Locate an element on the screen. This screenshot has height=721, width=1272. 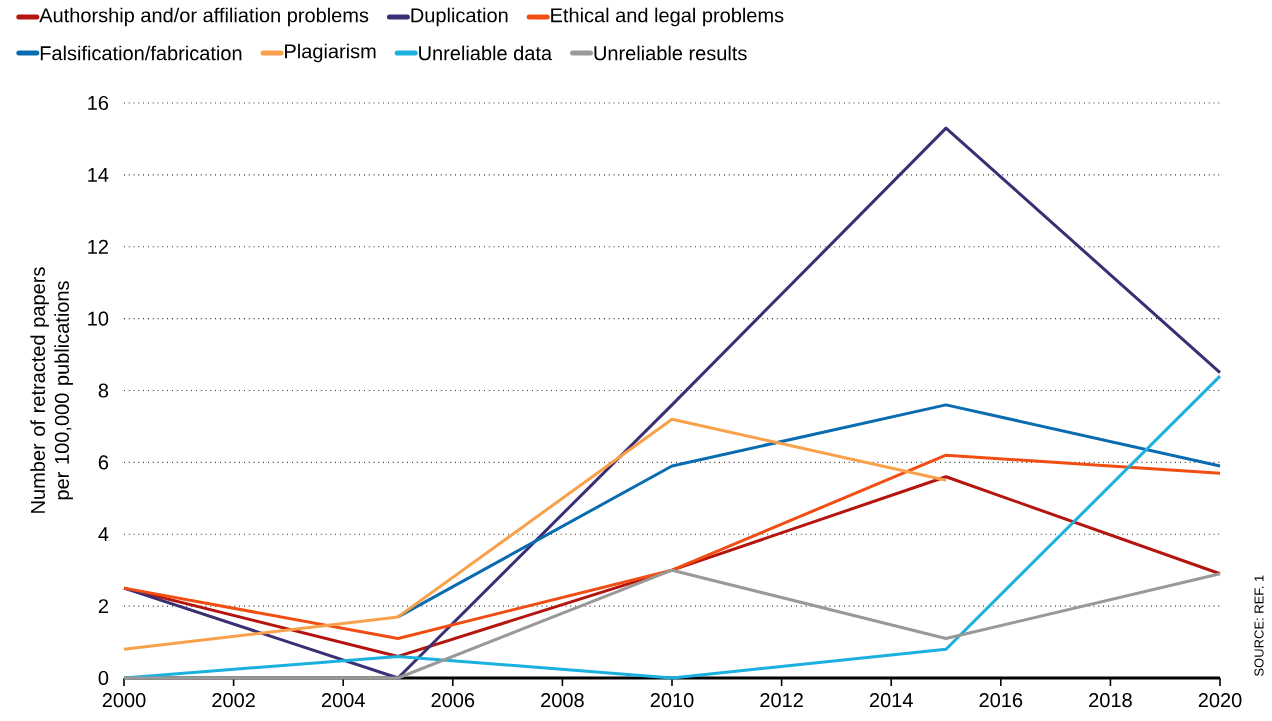
y-tick-label: 10 is located at coordinates (98, 318).